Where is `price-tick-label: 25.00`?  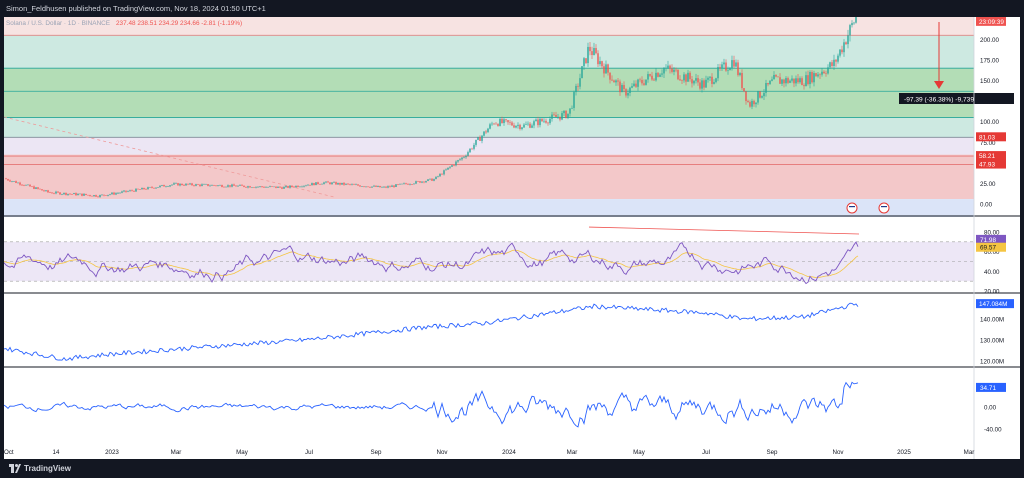 price-tick-label: 25.00 is located at coordinates (988, 184).